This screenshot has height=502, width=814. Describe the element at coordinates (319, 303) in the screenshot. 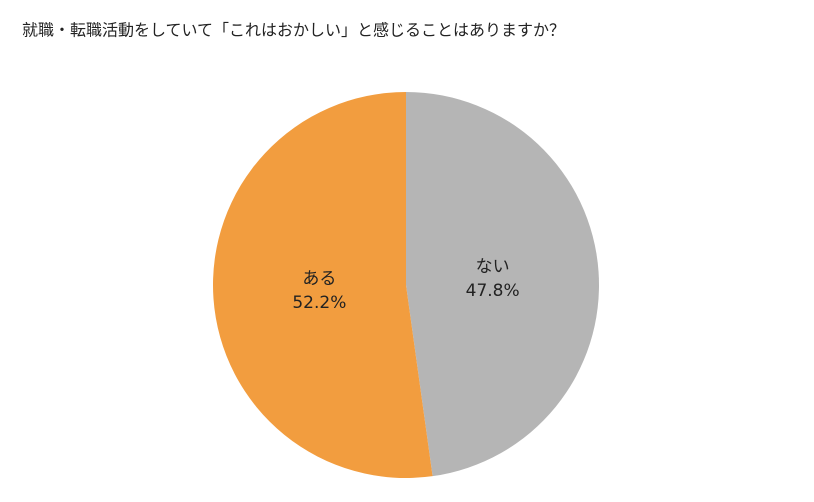

I see `slice-value-label: 52.2%` at that location.